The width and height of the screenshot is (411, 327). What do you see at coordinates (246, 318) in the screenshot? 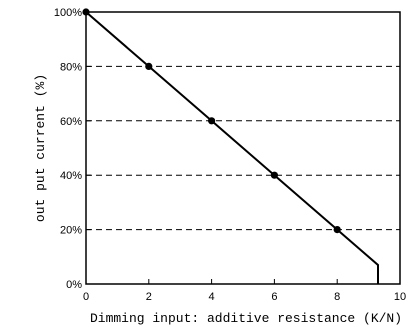
I see `x-axis-title: Dimming input: additive resistance (K/N)` at bounding box center [246, 318].